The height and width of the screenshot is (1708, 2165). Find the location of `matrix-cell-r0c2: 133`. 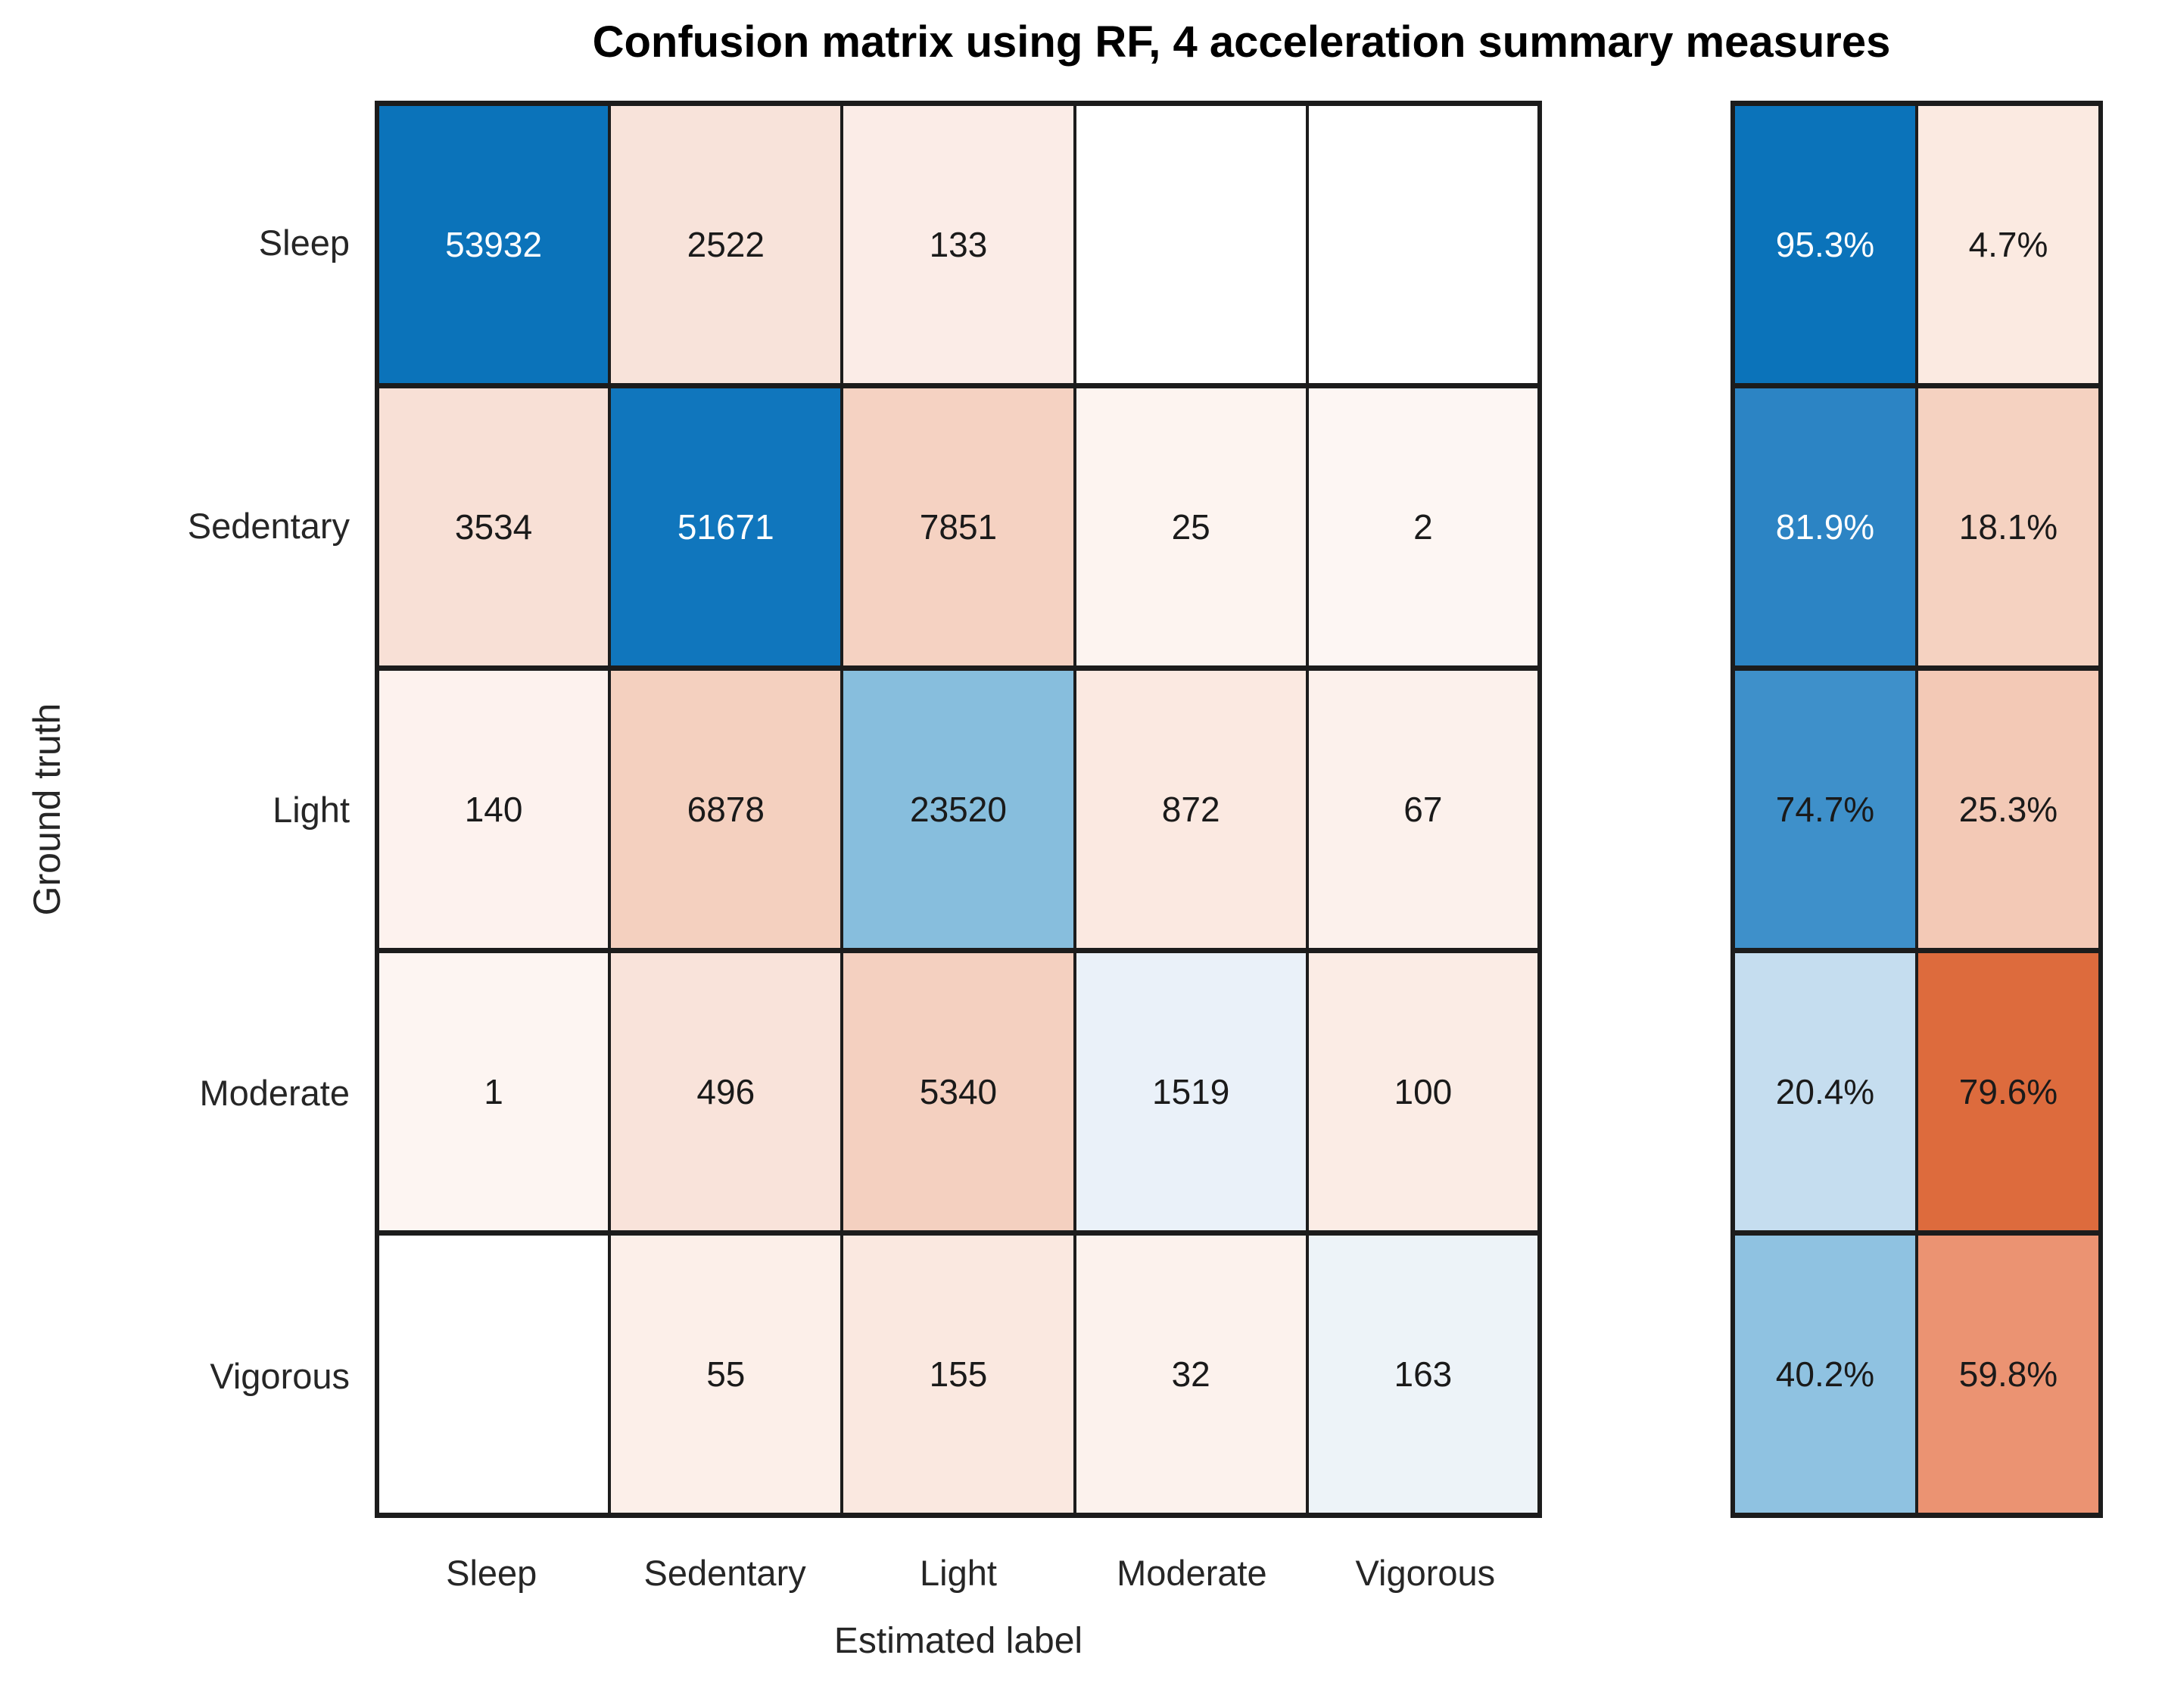

matrix-cell-r0c2: 133 is located at coordinates (958, 244).